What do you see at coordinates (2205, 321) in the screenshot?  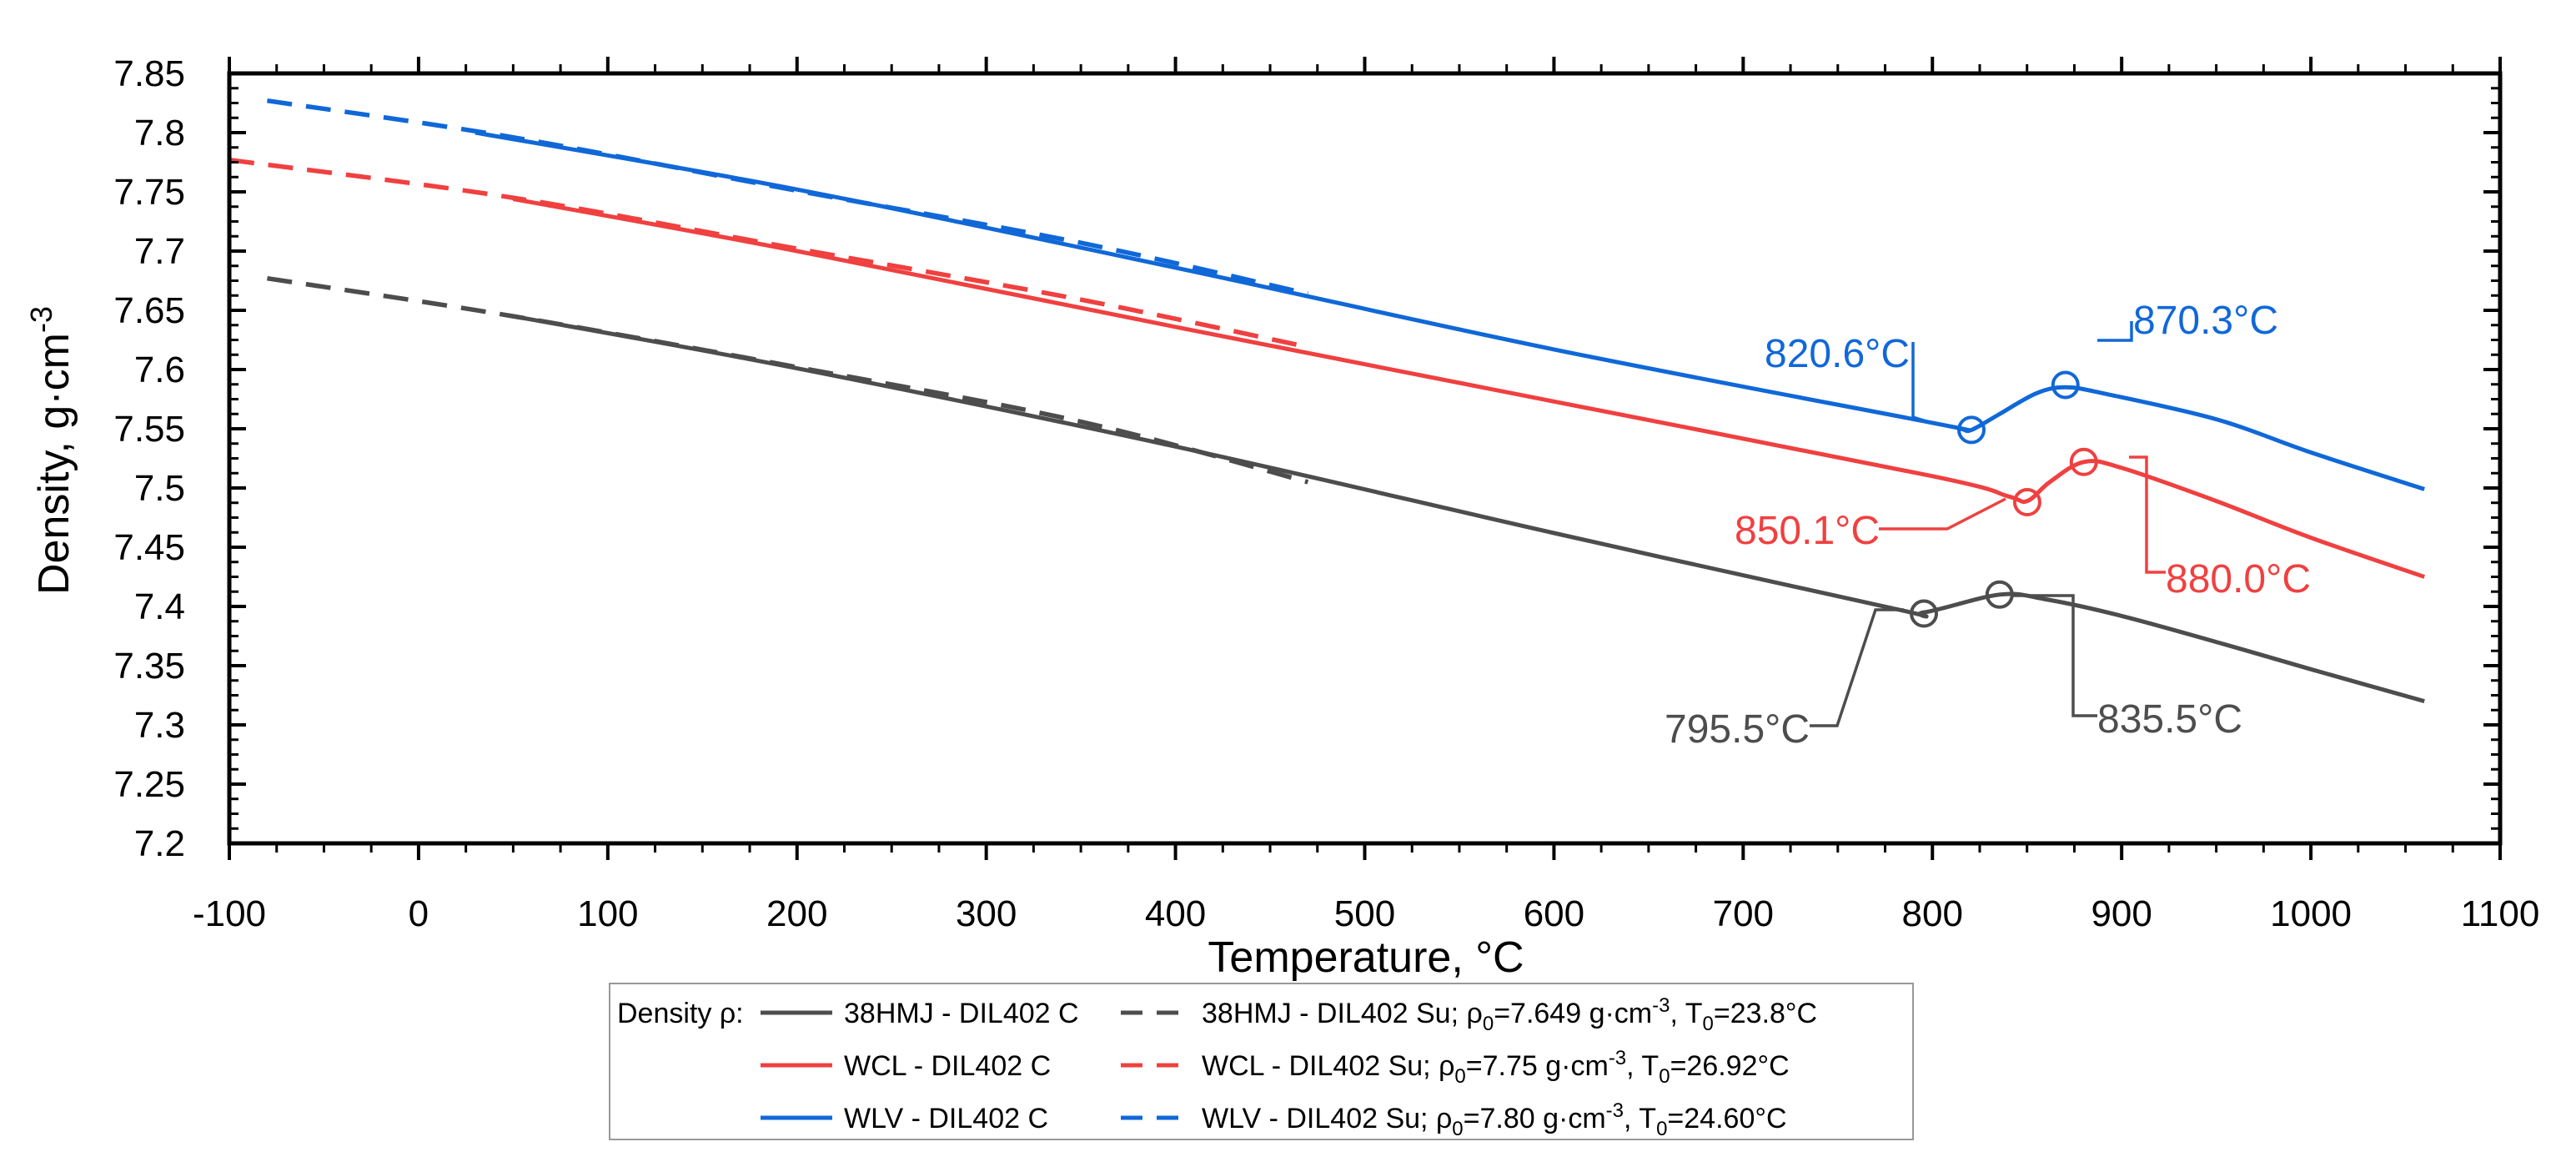 I see `annotation-label: 870.3°C` at bounding box center [2205, 321].